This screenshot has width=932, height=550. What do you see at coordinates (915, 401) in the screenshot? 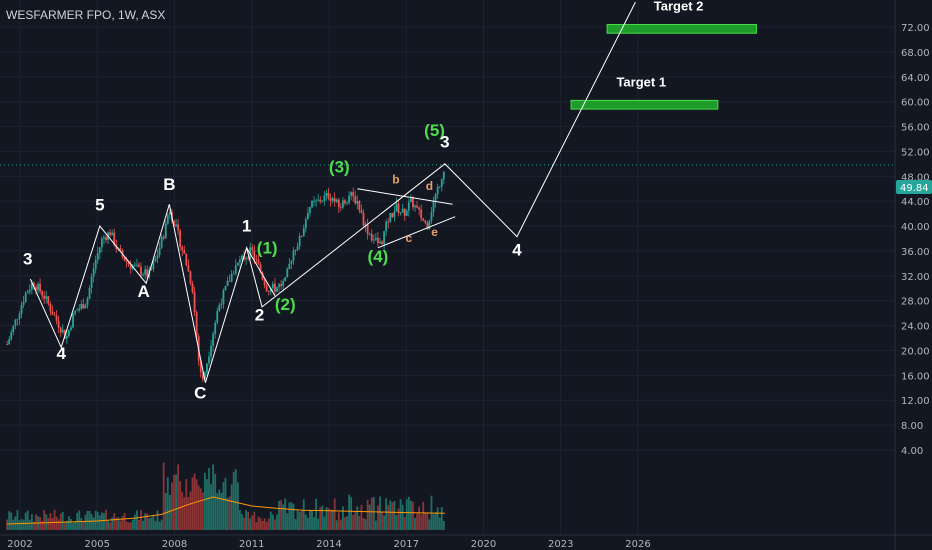
I see `price-tick-label: 12.00` at bounding box center [915, 401].